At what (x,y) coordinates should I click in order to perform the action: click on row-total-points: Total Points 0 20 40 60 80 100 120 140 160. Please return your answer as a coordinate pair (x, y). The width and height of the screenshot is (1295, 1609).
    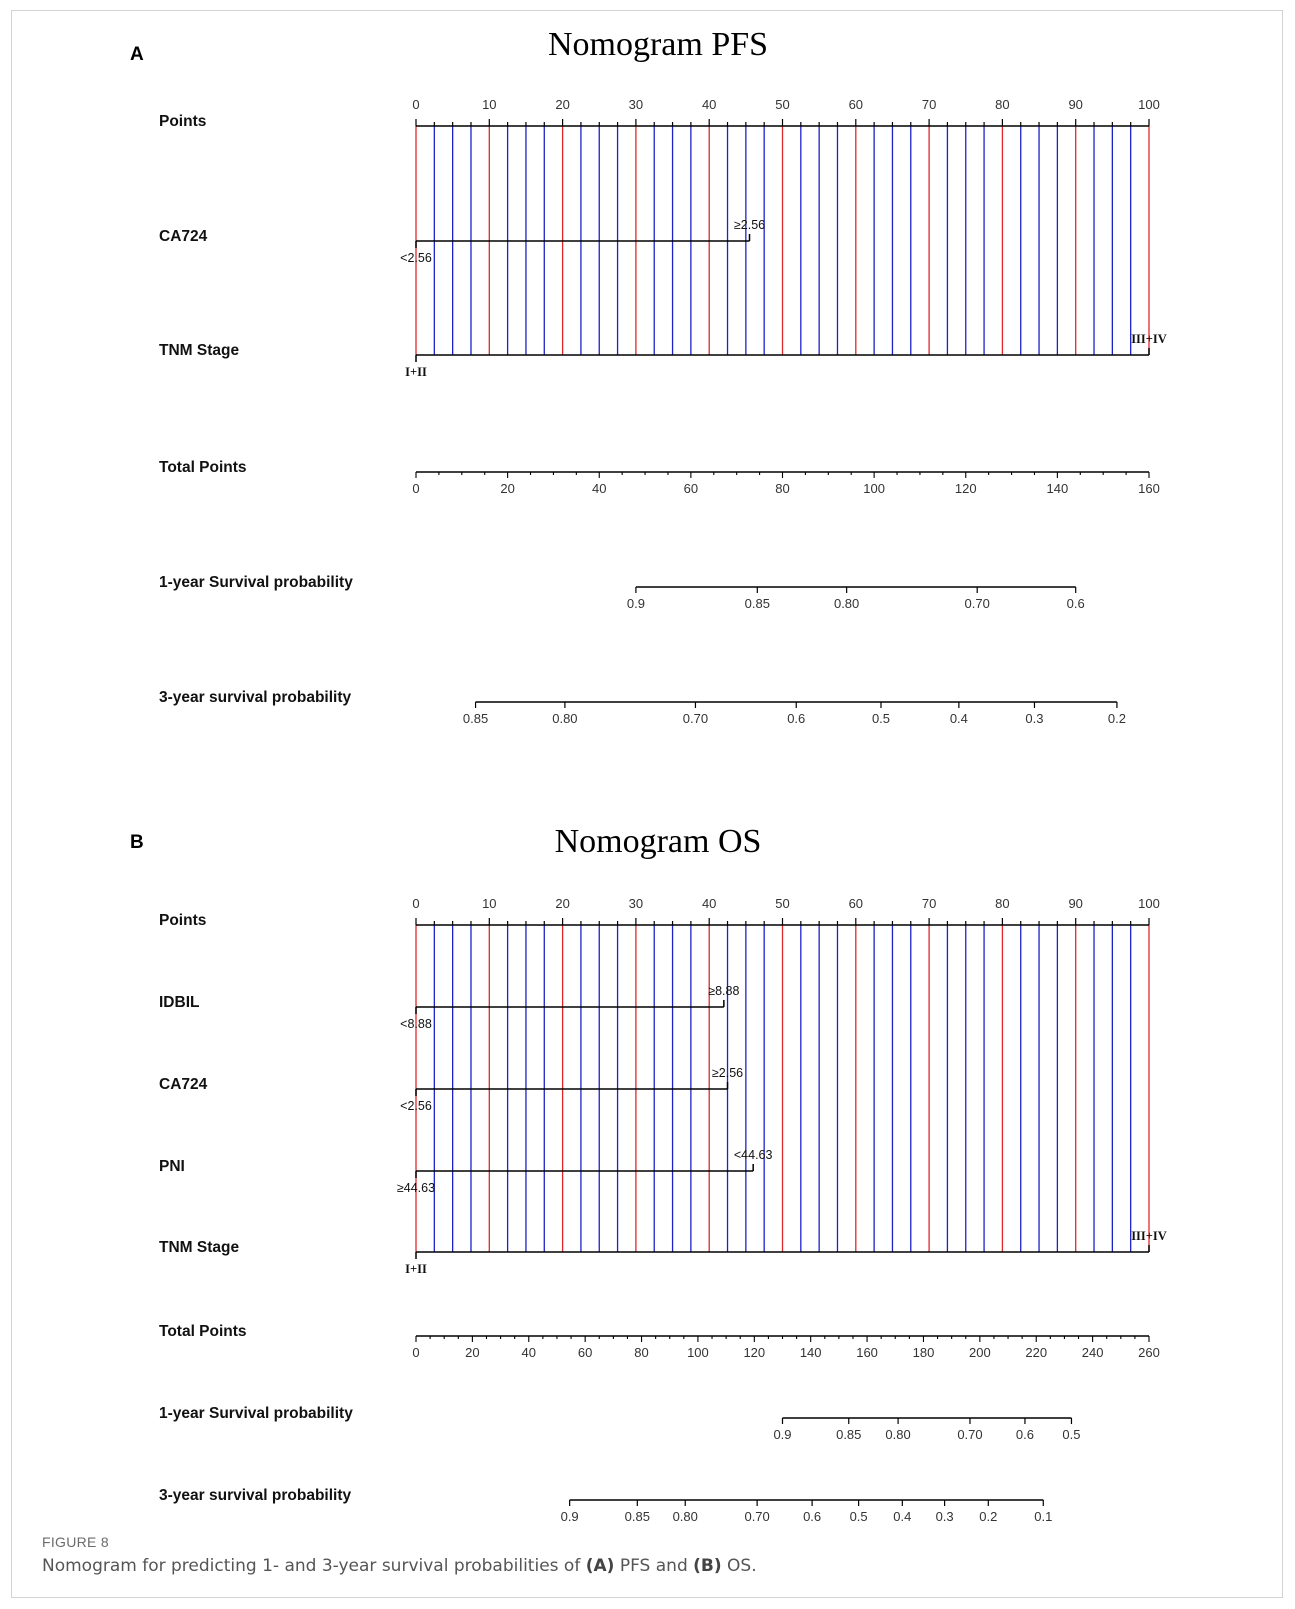
    Looking at the image, I should click on (659, 477).